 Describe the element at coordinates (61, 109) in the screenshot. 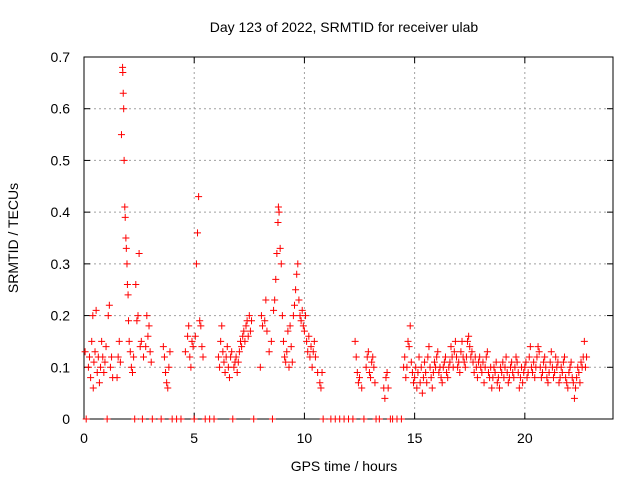

I see `y-tick-label: 0.6` at that location.